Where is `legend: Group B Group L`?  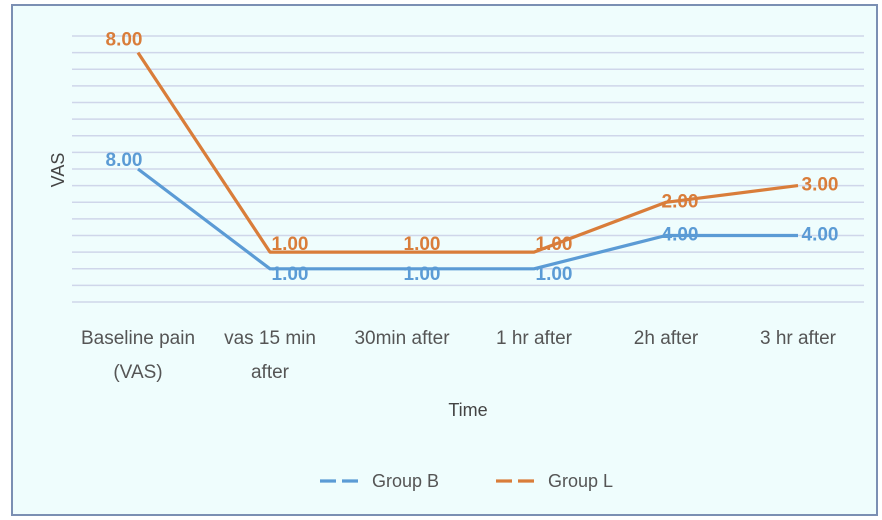
legend: Group B Group L is located at coordinates (466, 481).